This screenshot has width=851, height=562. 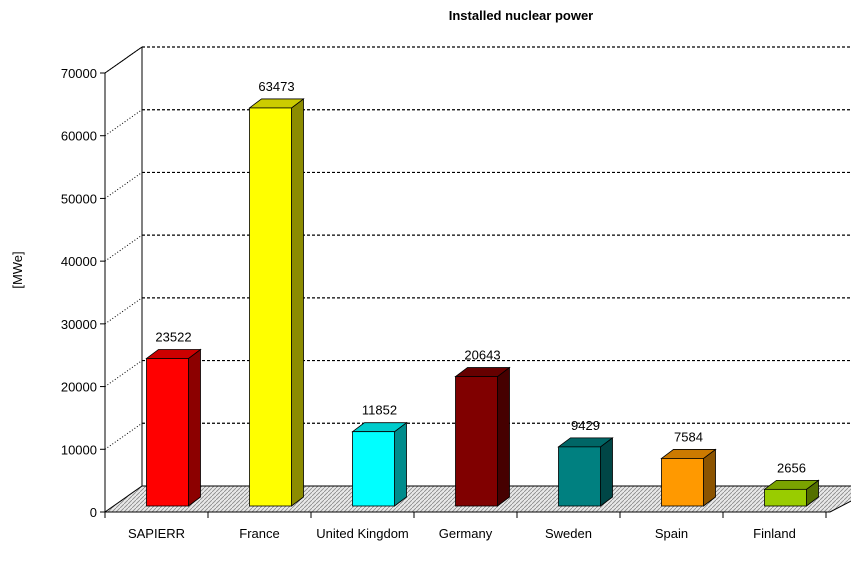 I want to click on x-tick-label: France, so click(x=259, y=533).